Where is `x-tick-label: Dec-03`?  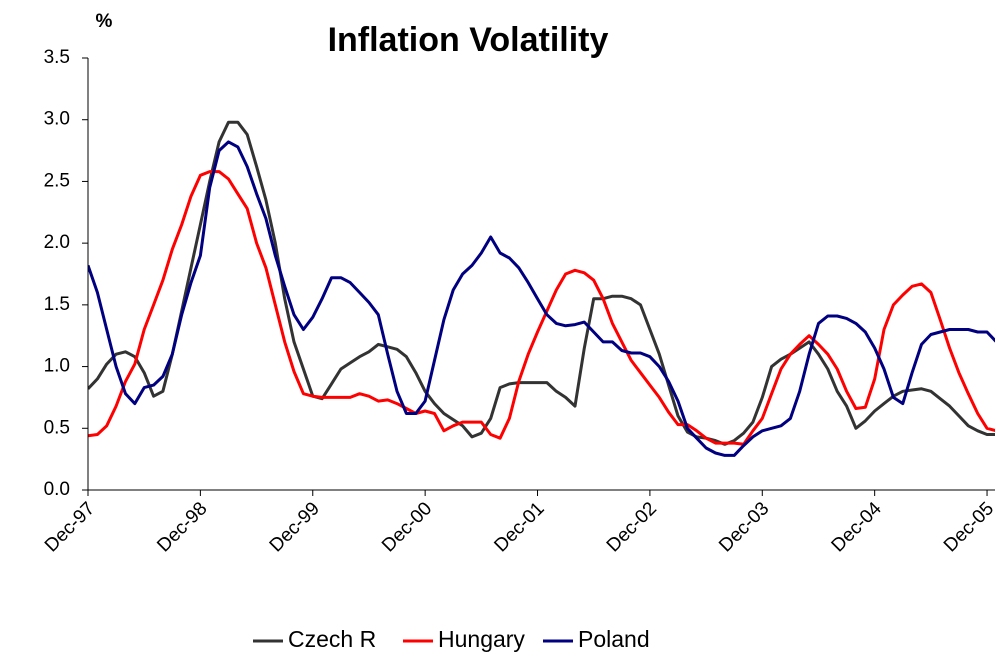
x-tick-label: Dec-03 is located at coordinates (744, 527).